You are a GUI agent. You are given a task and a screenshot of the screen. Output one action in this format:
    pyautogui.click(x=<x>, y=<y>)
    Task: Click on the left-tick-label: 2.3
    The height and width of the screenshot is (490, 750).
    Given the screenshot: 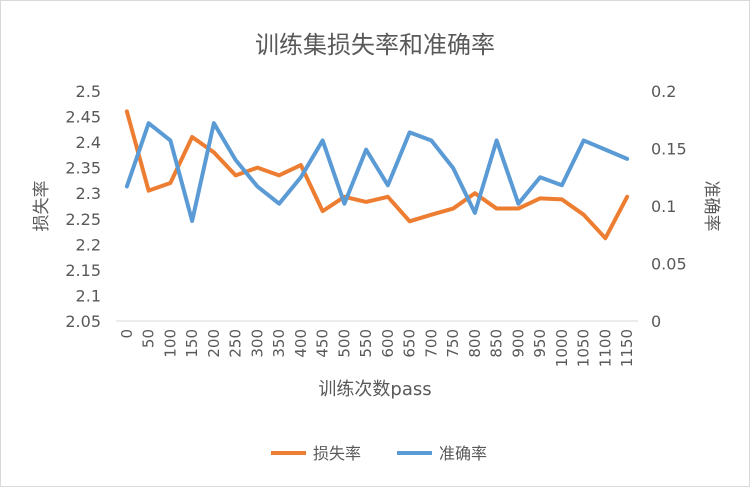 What is the action you would take?
    pyautogui.click(x=88, y=193)
    